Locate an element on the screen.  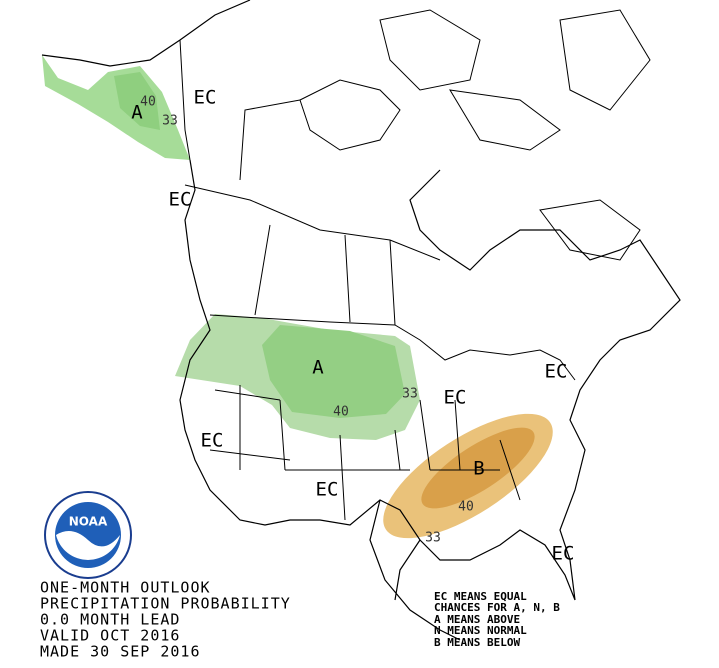
above-area-alaska is located at coordinates (116, 107).